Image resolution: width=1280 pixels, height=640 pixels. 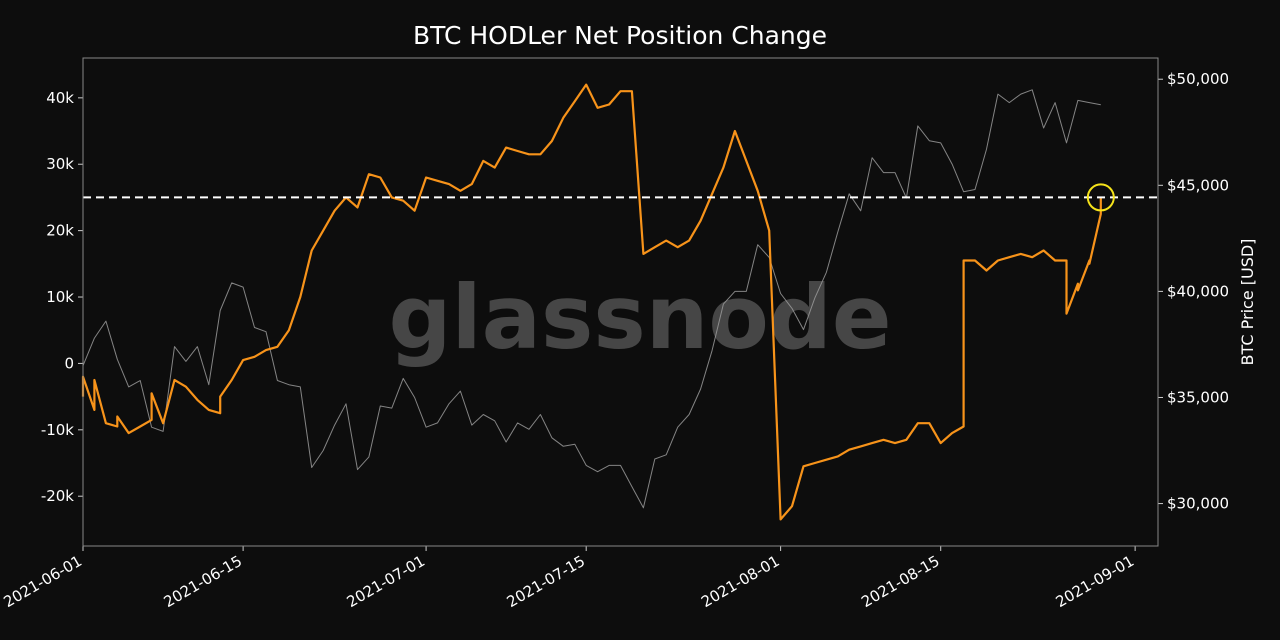 What do you see at coordinates (1198, 504) in the screenshot?
I see `right-tick-label: $30,000` at bounding box center [1198, 504].